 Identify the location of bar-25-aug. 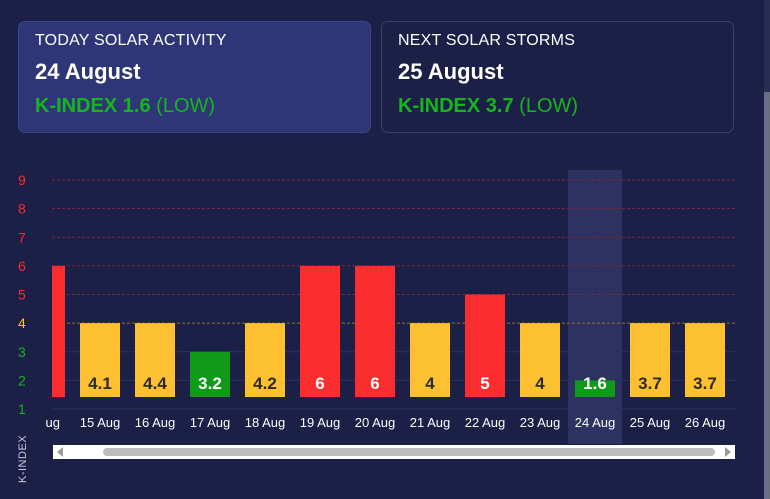
(650, 360).